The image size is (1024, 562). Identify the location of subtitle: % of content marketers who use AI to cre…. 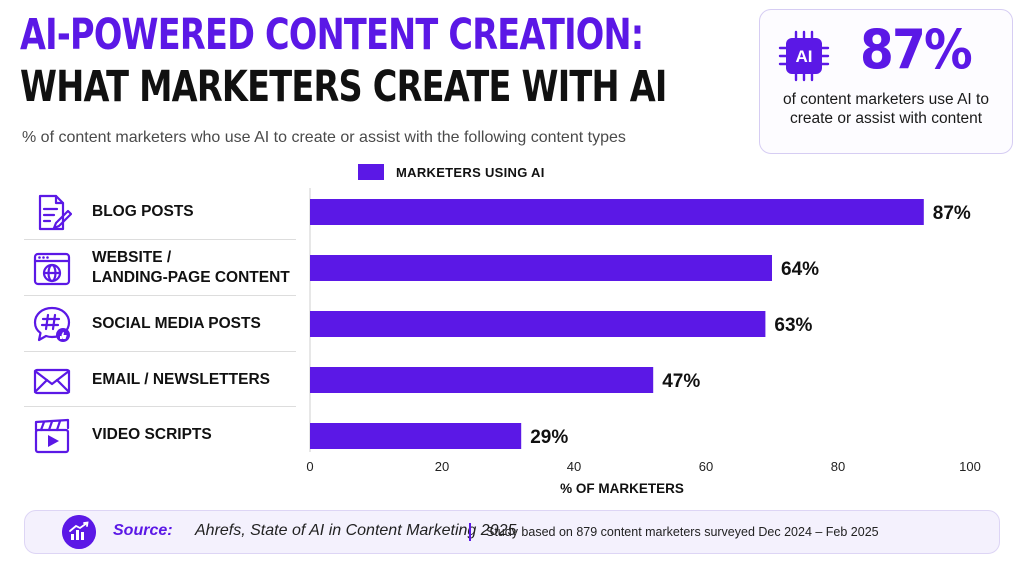
(324, 137).